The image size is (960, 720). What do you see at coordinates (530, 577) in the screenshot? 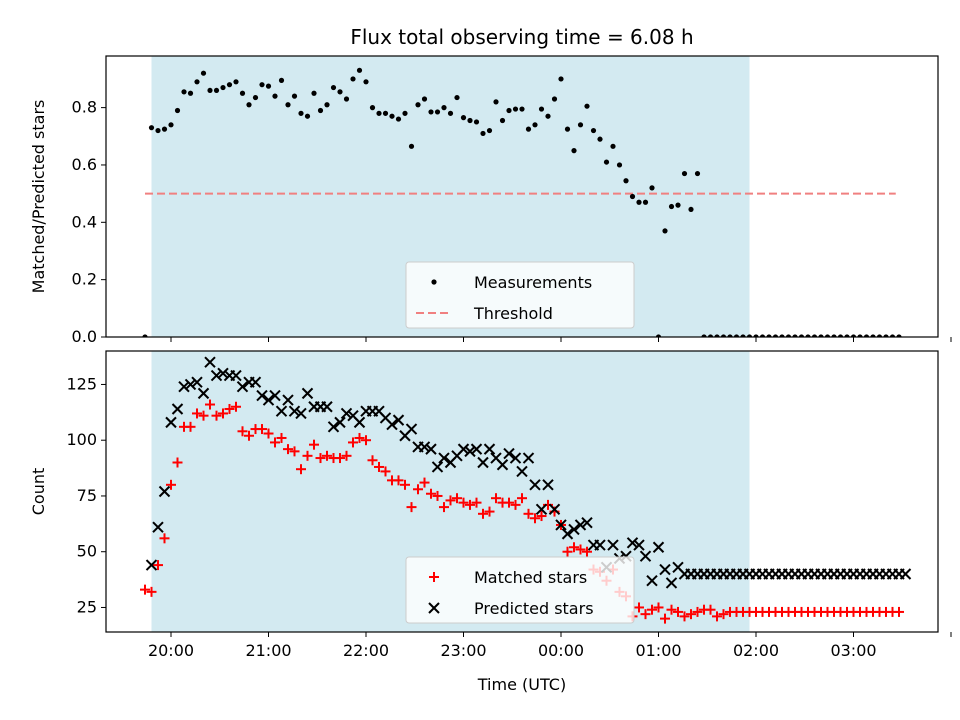
I see `legend-label: Matched stars` at bounding box center [530, 577].